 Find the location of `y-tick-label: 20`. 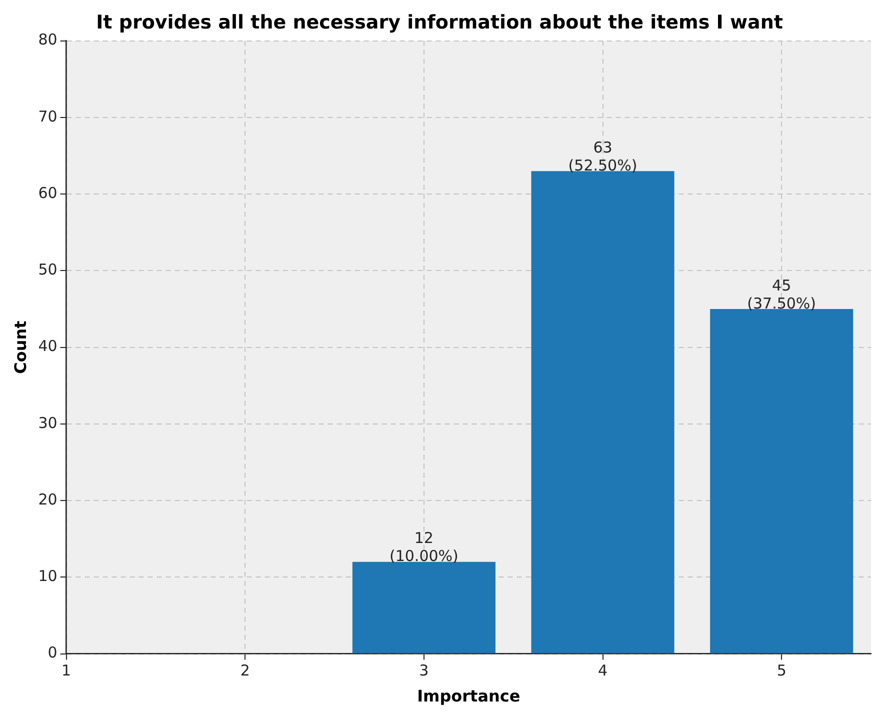

y-tick-label: 20 is located at coordinates (48, 499).